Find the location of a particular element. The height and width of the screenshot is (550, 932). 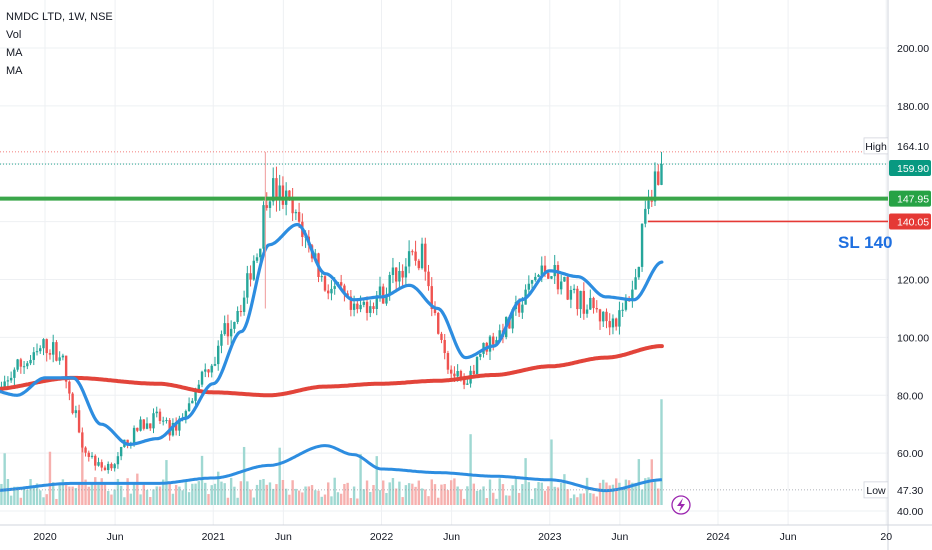

volume-indicator-label: Vol is located at coordinates (14, 35).